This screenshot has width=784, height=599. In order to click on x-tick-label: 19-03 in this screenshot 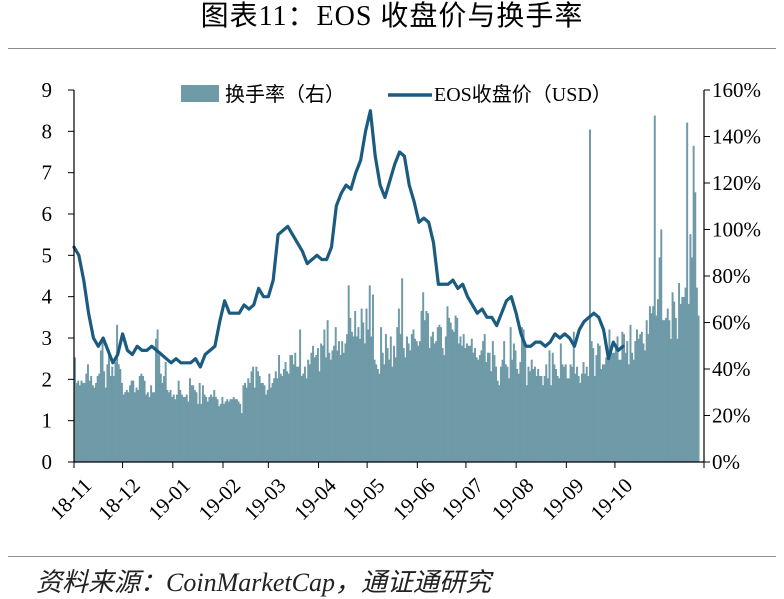, I will do `click(265, 499)`.